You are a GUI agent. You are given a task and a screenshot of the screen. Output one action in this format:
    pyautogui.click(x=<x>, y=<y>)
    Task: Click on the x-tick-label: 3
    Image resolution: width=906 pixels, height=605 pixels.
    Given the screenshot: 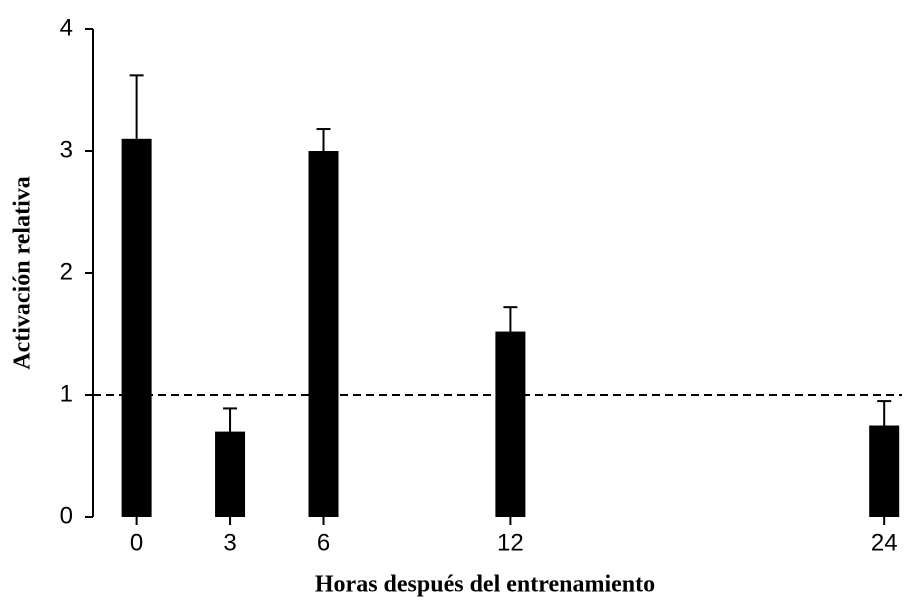 What is the action you would take?
    pyautogui.click(x=229, y=542)
    